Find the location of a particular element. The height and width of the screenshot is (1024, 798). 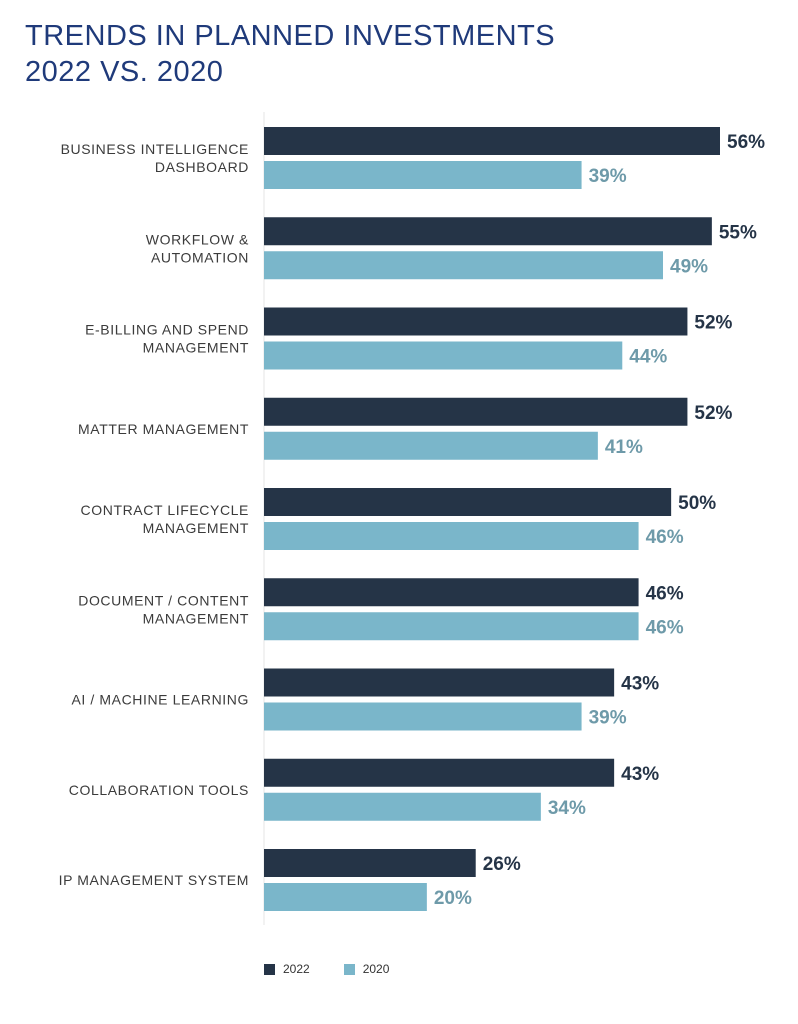

category-label: IP MANAGEMENT SYSTEM is located at coordinates (154, 880).